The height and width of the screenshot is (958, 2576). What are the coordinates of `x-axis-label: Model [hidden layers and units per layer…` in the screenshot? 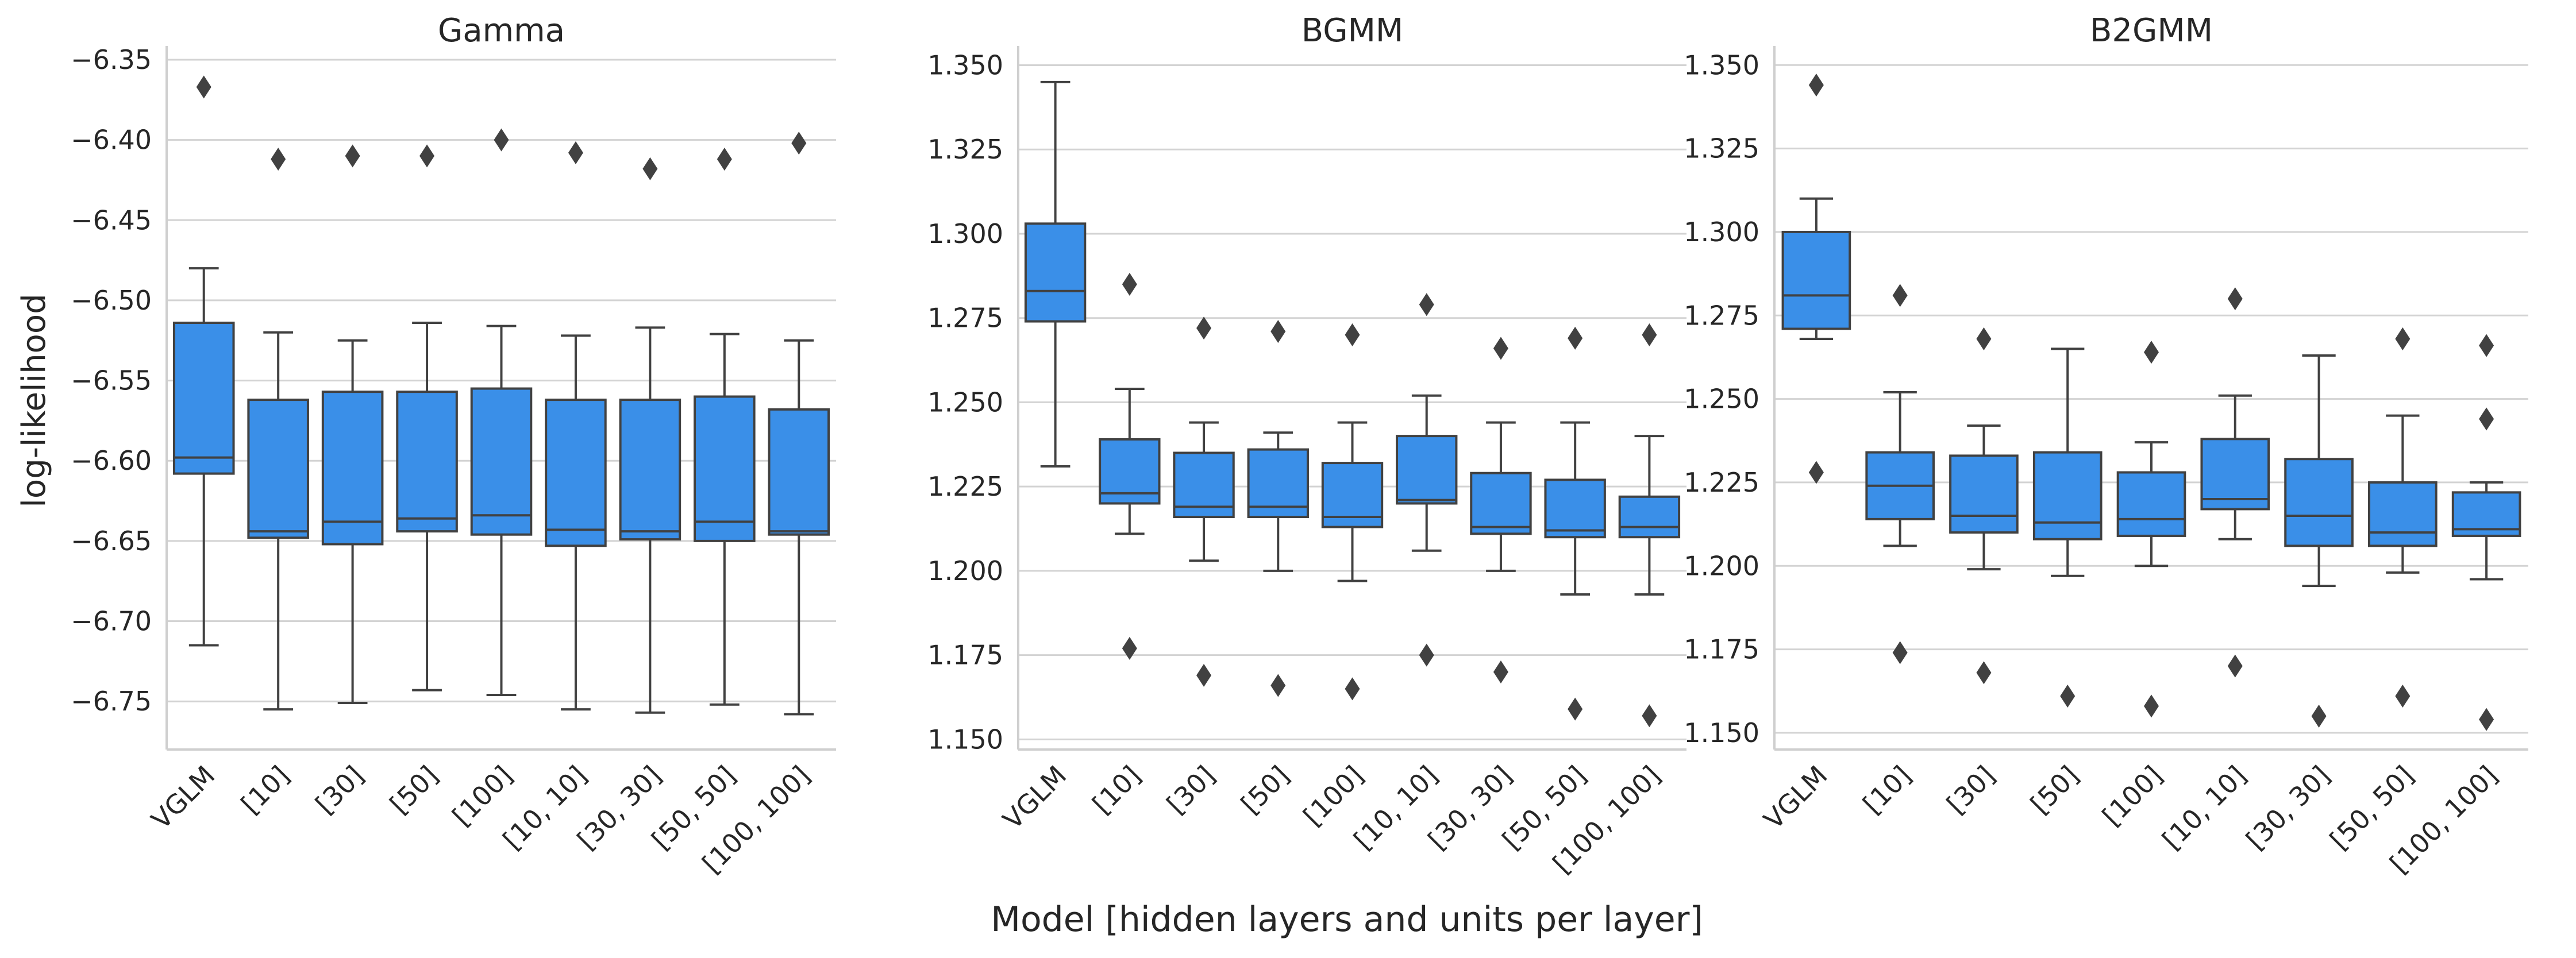 It's located at (1347, 919).